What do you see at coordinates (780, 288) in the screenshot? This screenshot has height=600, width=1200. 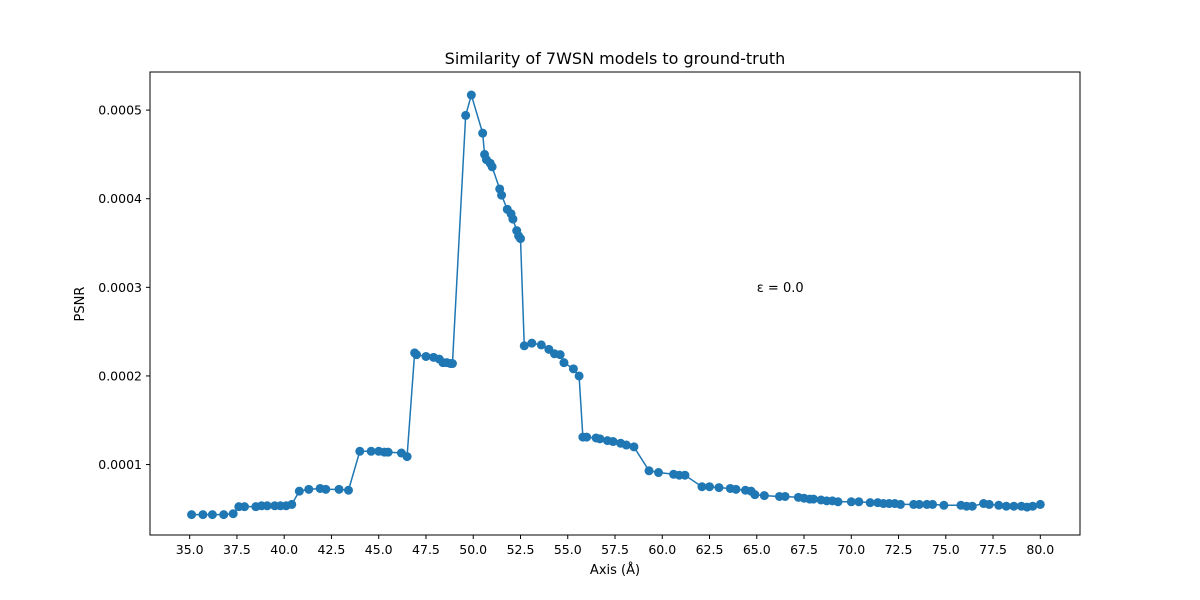 I see `epsilon-annotation: ε = 0.0` at bounding box center [780, 288].